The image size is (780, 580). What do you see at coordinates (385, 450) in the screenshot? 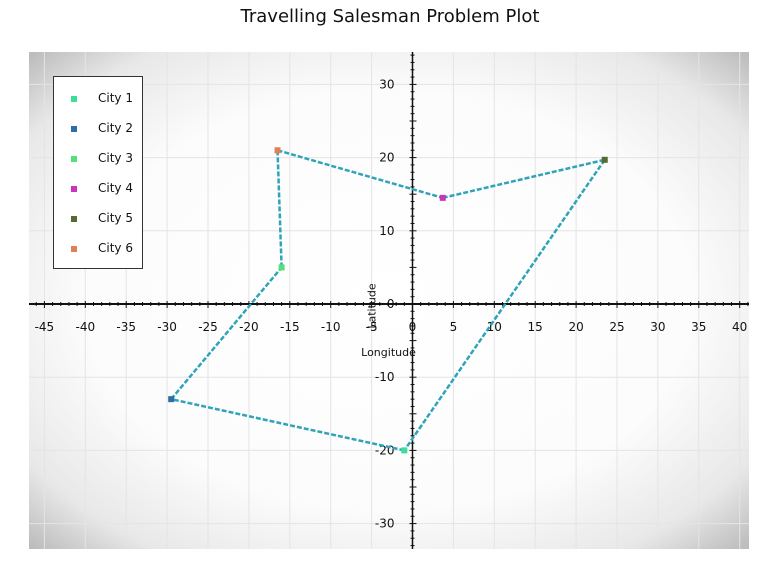
I see `y-tick-label: -20` at bounding box center [385, 450].